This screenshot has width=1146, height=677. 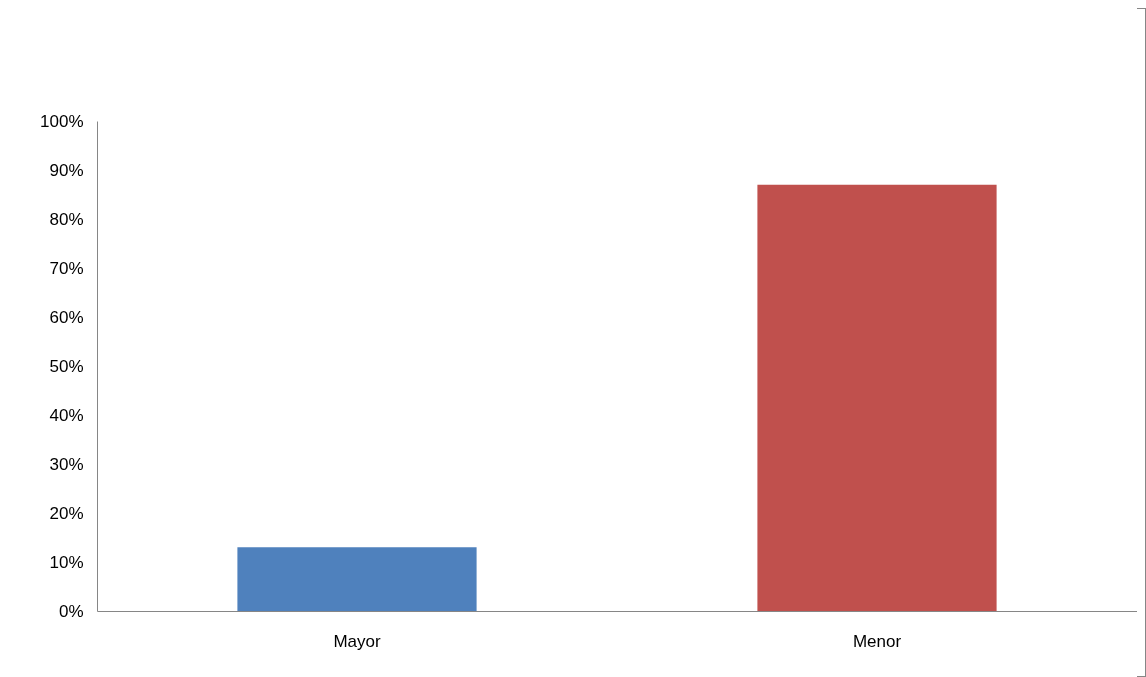 What do you see at coordinates (66, 170) in the screenshot?
I see `y-tick-label: 90%` at bounding box center [66, 170].